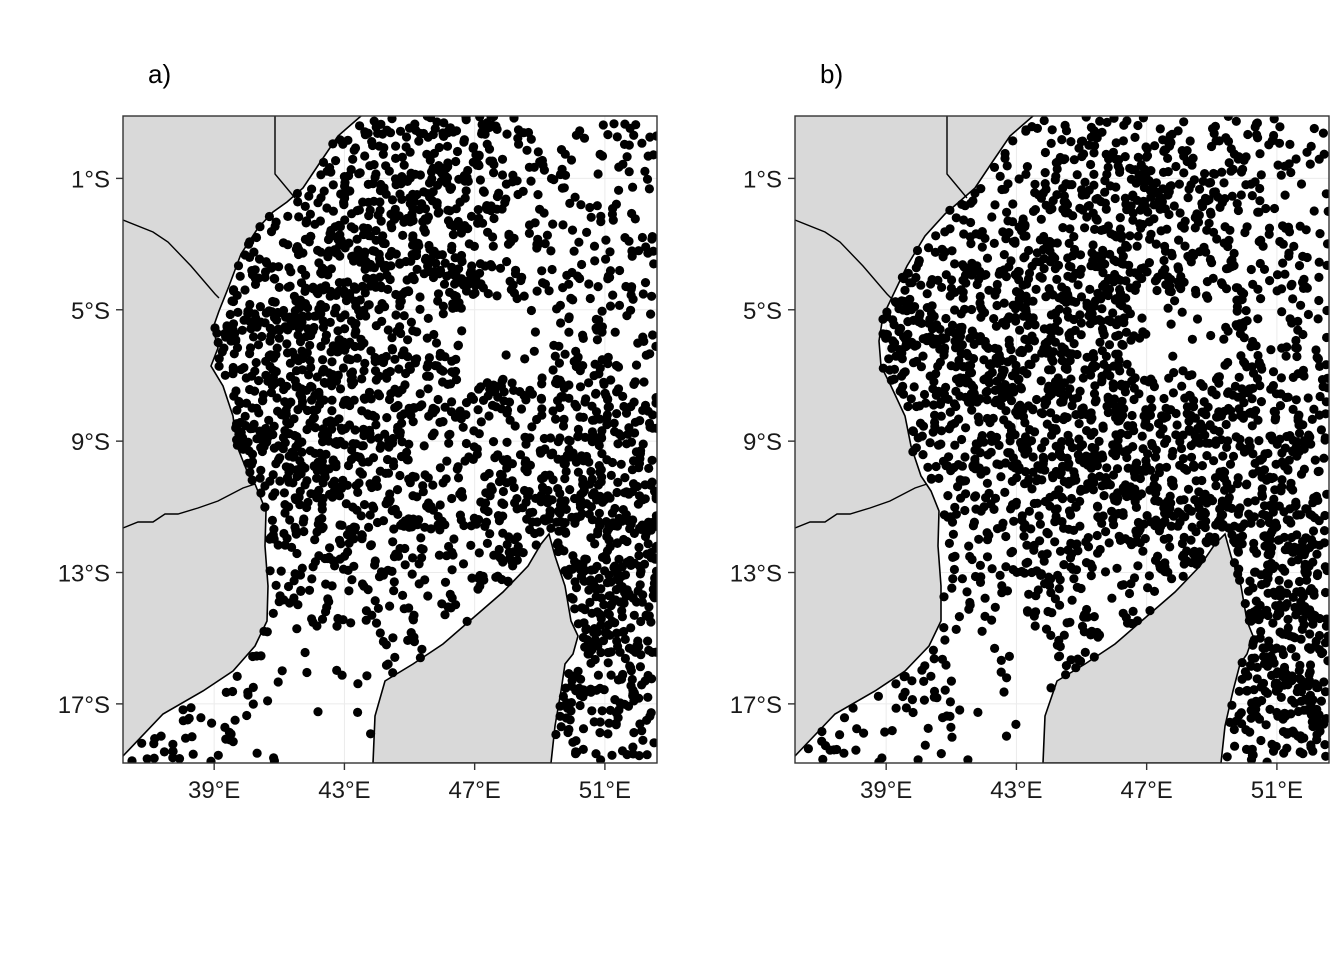 This screenshot has width=1344, height=960. Describe the element at coordinates (285, 157) in the screenshot. I see `country-border` at that location.